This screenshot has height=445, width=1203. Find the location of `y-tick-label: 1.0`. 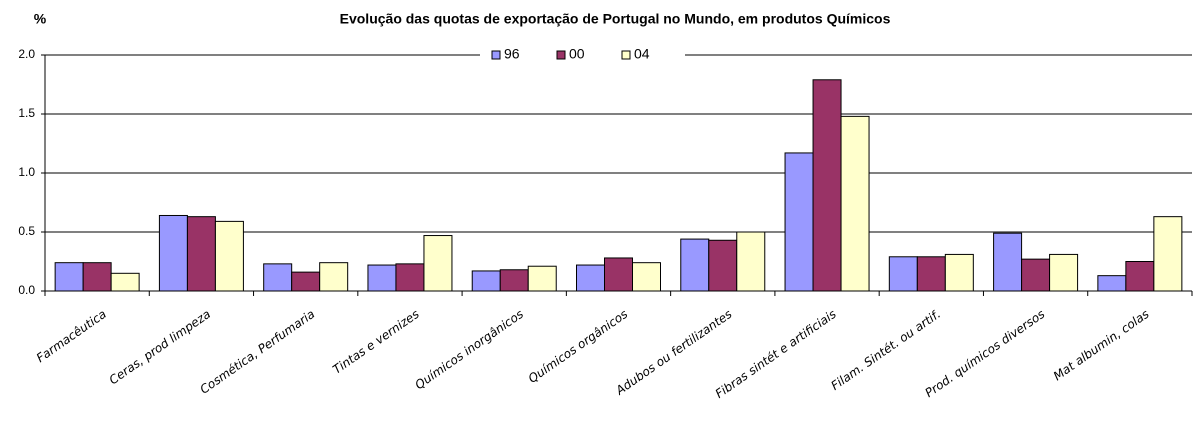

y-tick-label: 1.0 is located at coordinates (26, 172).